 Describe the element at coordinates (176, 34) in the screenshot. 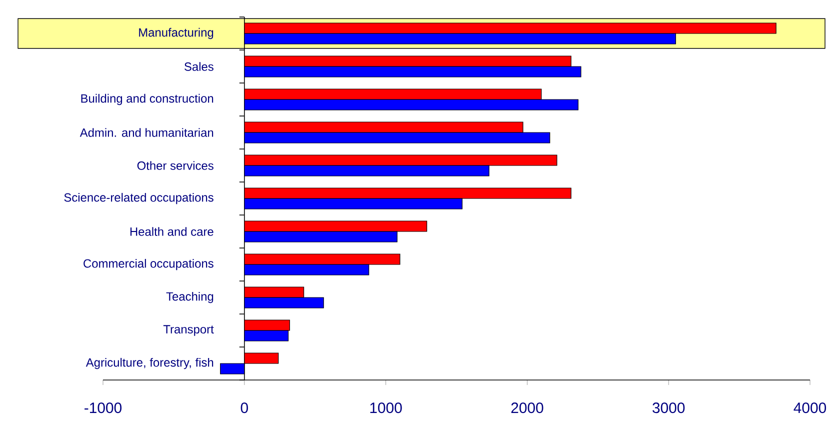

I see `y-tick-label: Manufacturing` at that location.